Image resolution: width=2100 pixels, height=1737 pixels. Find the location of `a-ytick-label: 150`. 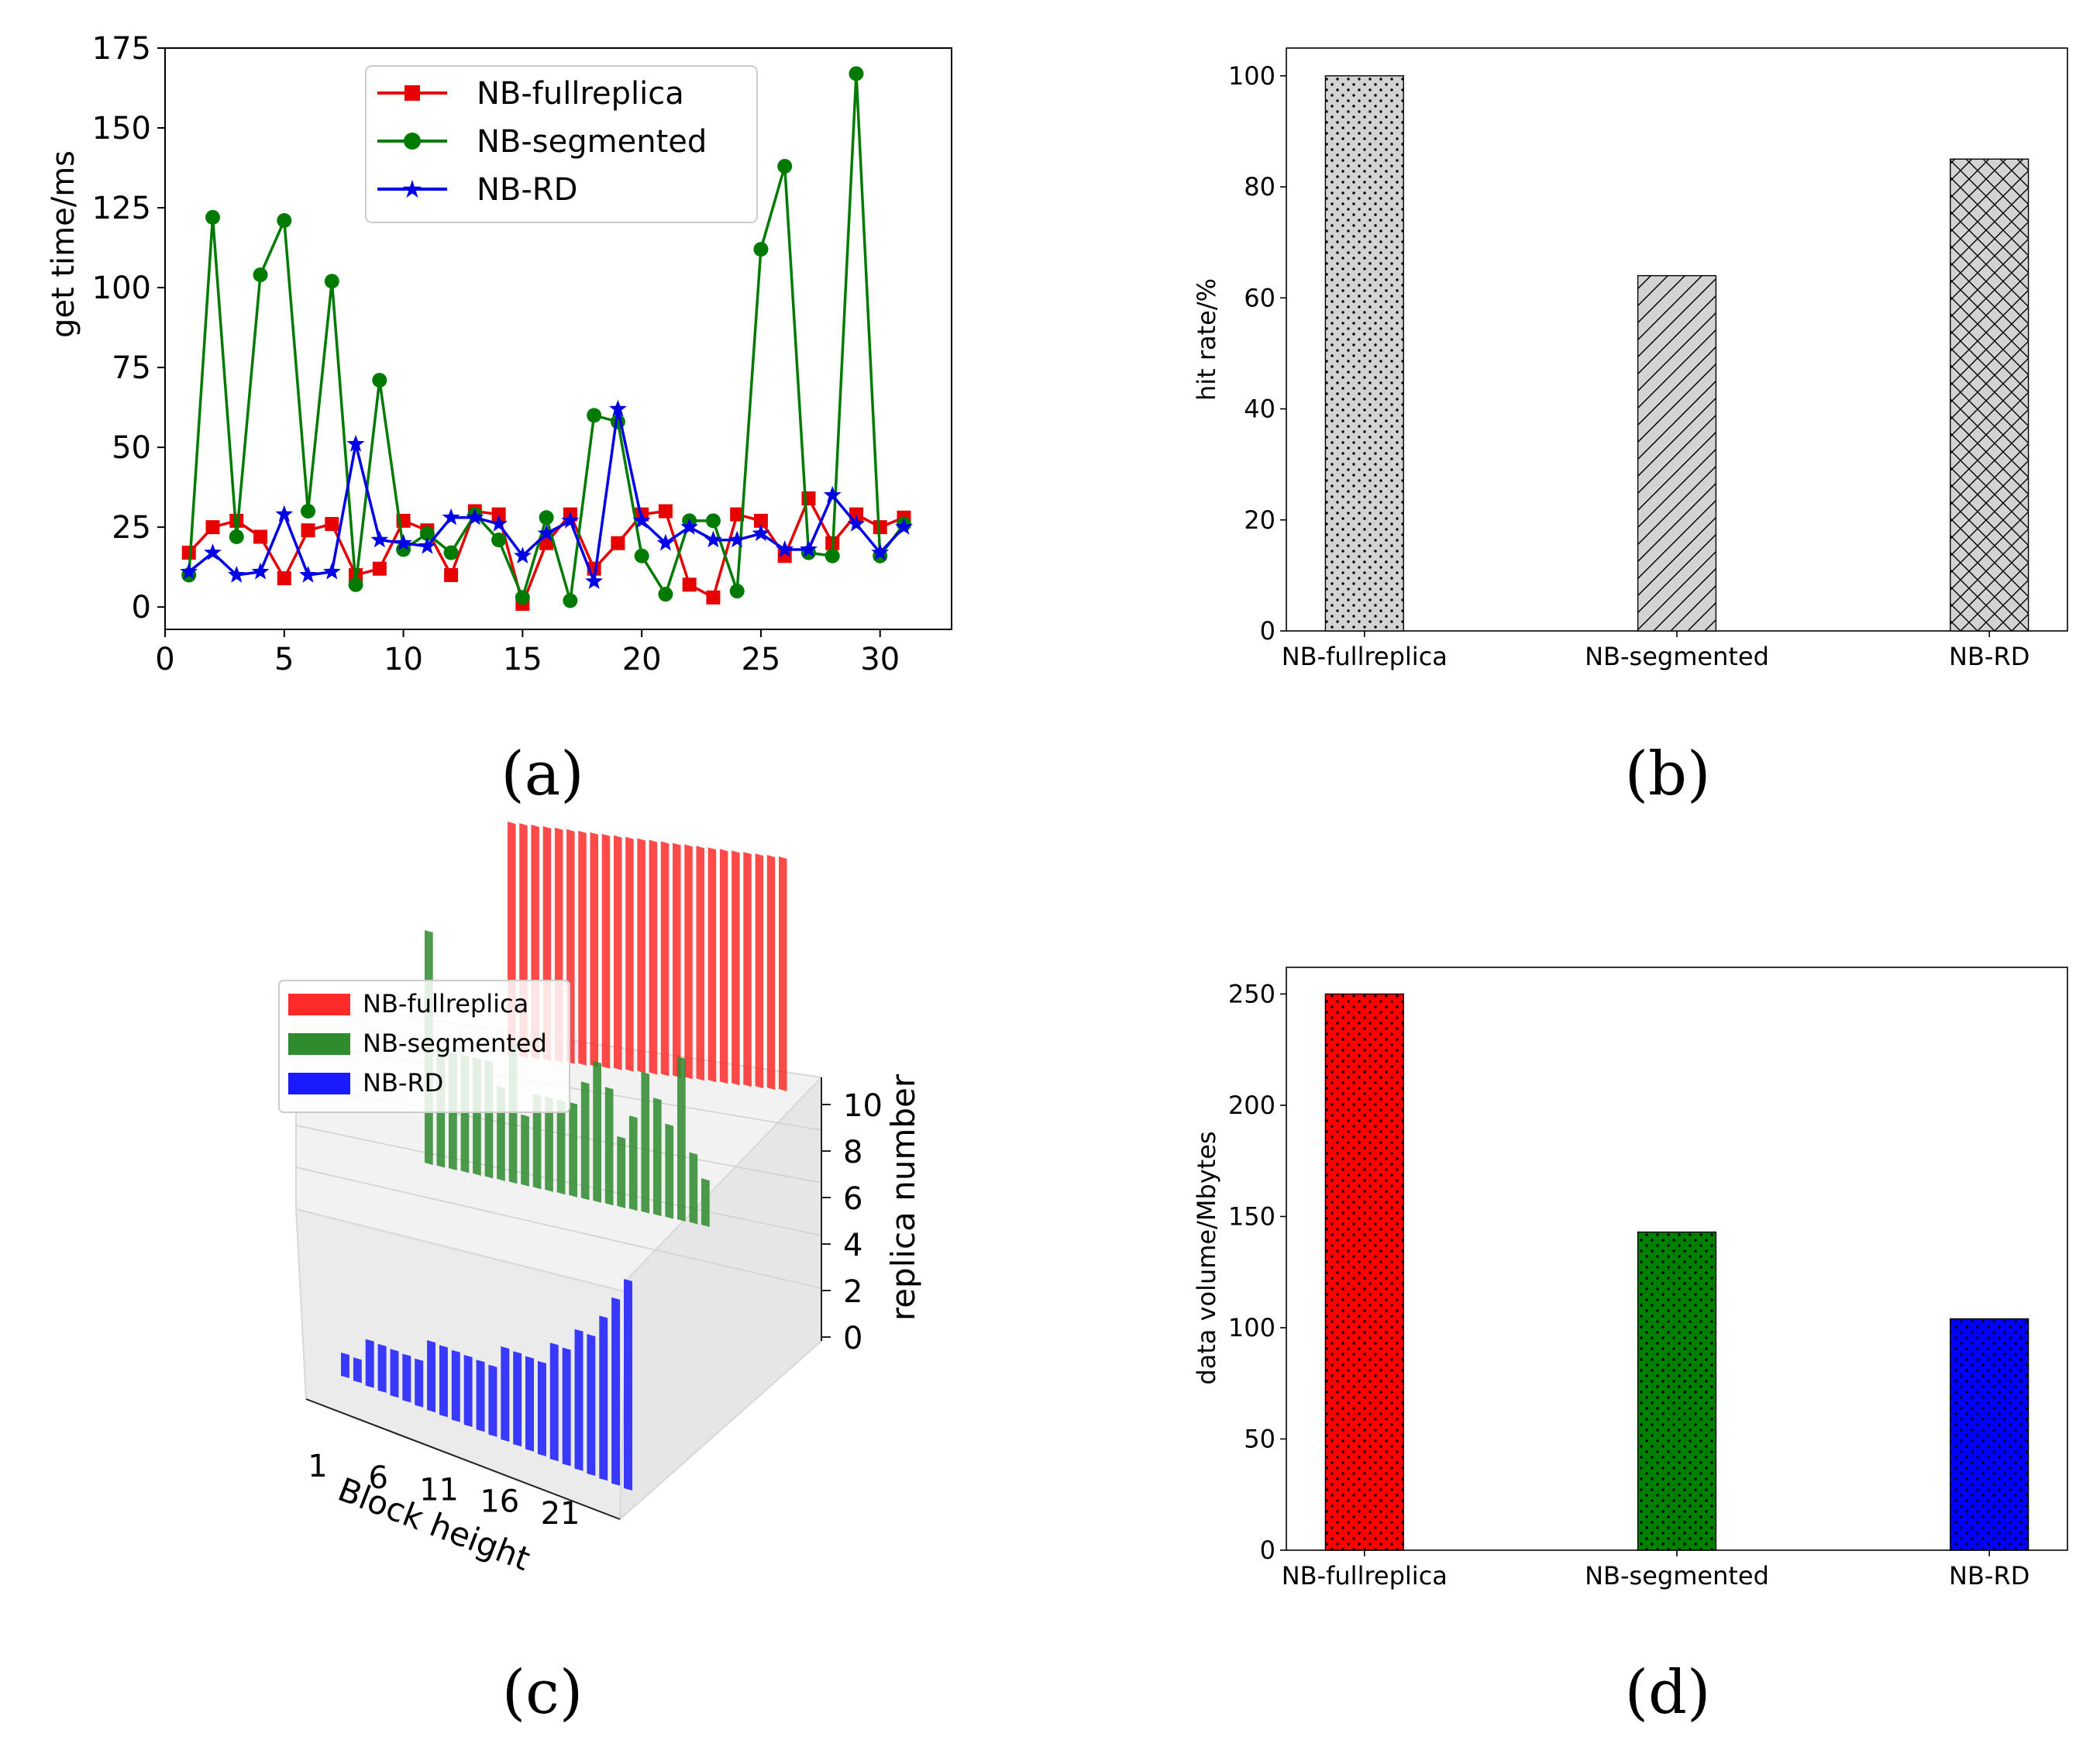

a-ytick-label: 150 is located at coordinates (122, 128).